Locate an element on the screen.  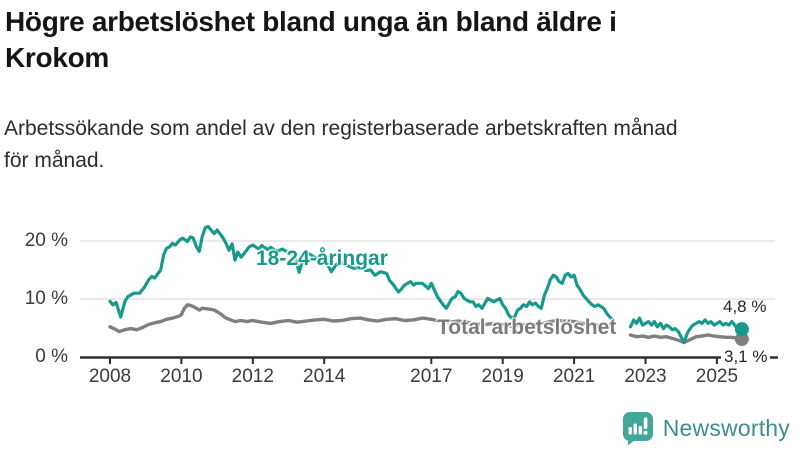
y-axis-label: 10 % is located at coordinates (46, 298).